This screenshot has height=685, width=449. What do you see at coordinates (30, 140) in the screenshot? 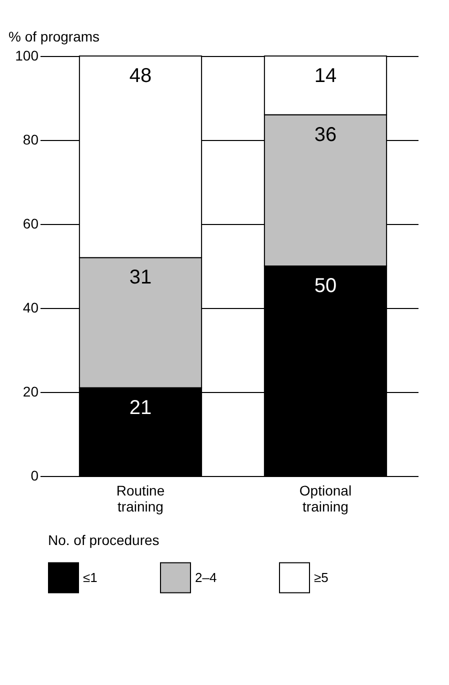
I see `y-tick-label: 80` at bounding box center [30, 140].